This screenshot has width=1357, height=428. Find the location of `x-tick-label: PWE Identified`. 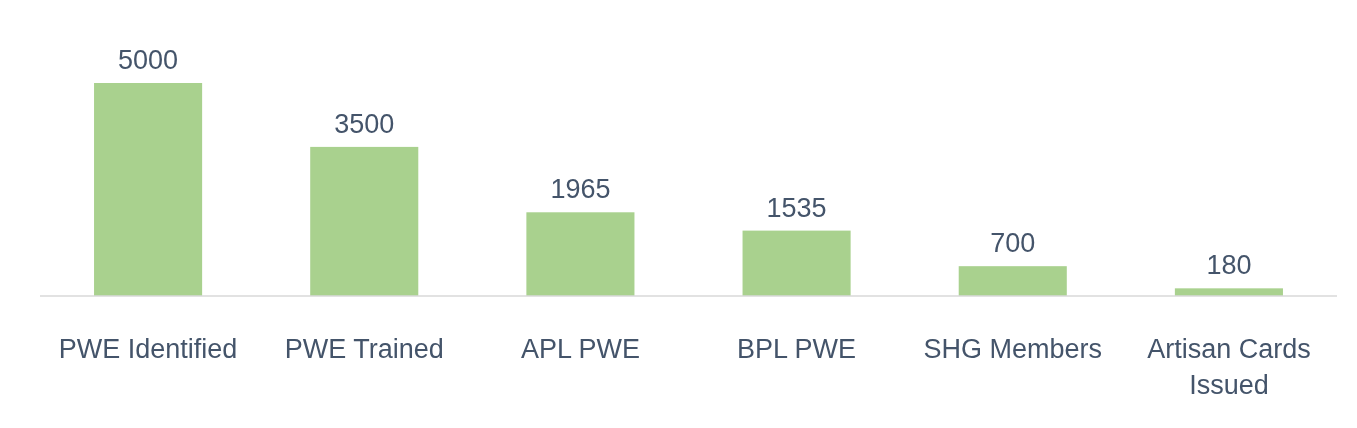

x-tick-label: PWE Identified is located at coordinates (148, 349).